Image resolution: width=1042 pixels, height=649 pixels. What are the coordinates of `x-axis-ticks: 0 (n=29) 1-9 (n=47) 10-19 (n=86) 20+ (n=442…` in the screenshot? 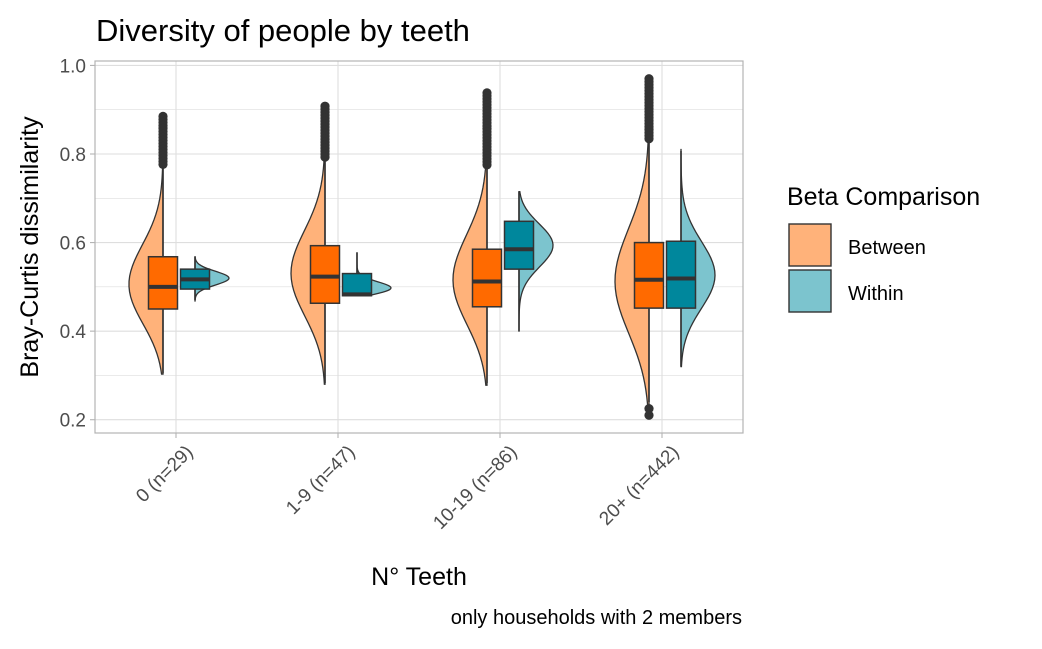 It's located at (408, 483).